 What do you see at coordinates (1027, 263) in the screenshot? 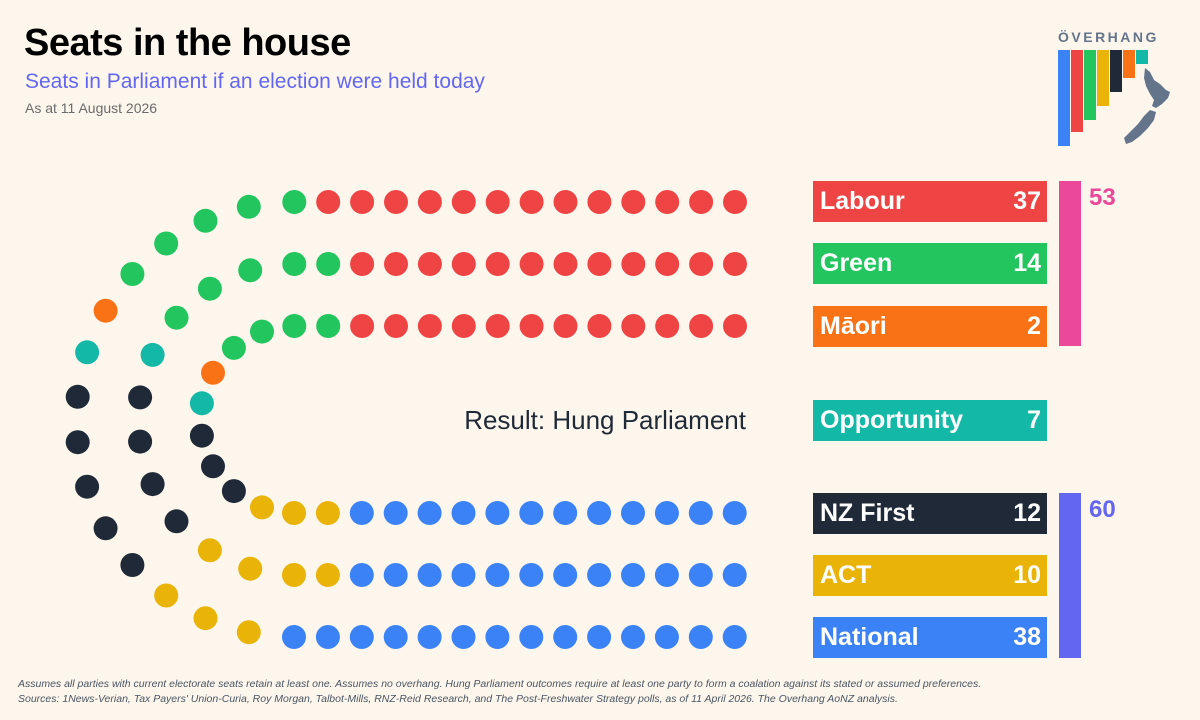
I see `party-seats: 14` at bounding box center [1027, 263].